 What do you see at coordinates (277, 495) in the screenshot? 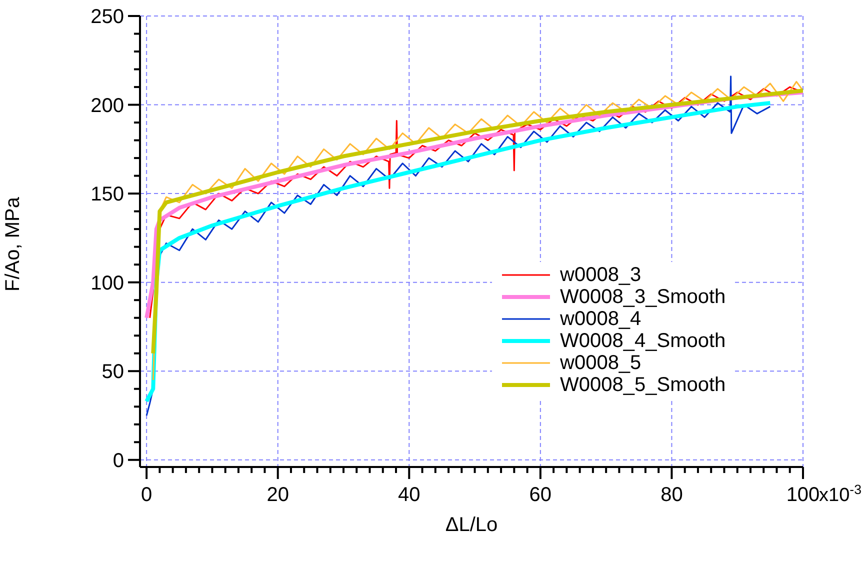
I see `x-tick-label: 20` at bounding box center [277, 495].